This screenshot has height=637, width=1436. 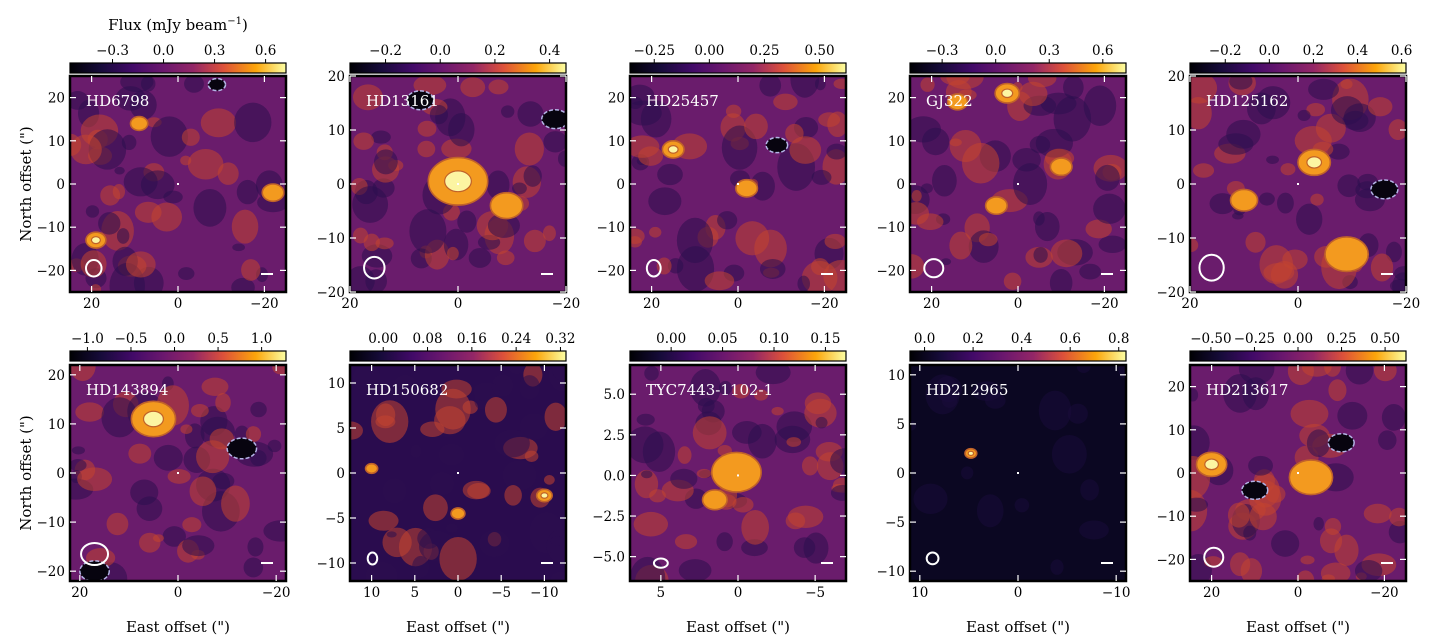 I want to click on y-tick-label: −5, so click(x=335, y=519).